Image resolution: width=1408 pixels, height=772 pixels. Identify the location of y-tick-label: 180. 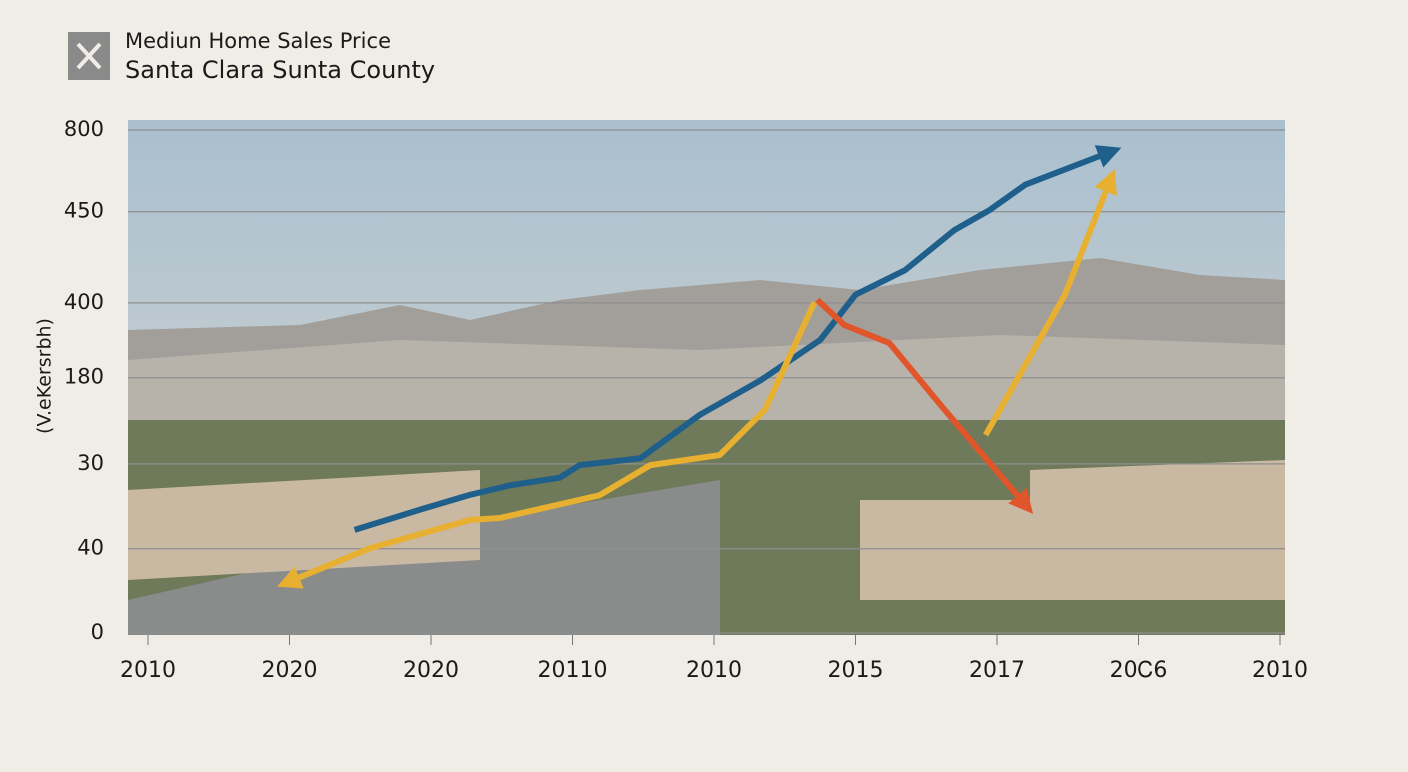
(84, 377).